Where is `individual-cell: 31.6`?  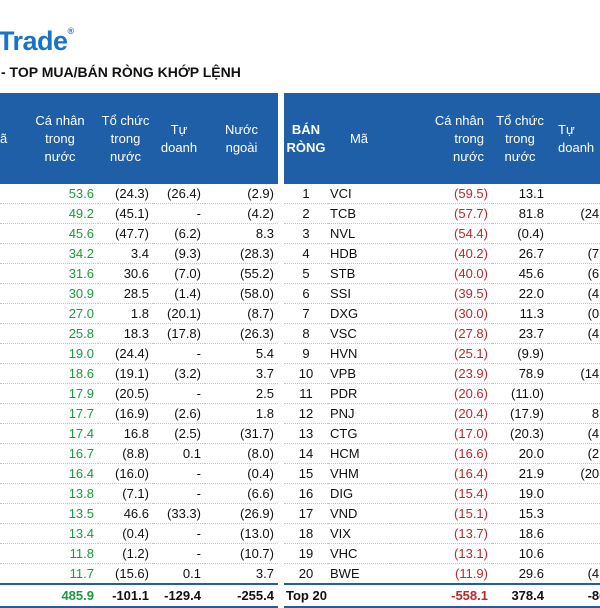
individual-cell: 31.6 is located at coordinates (60, 273).